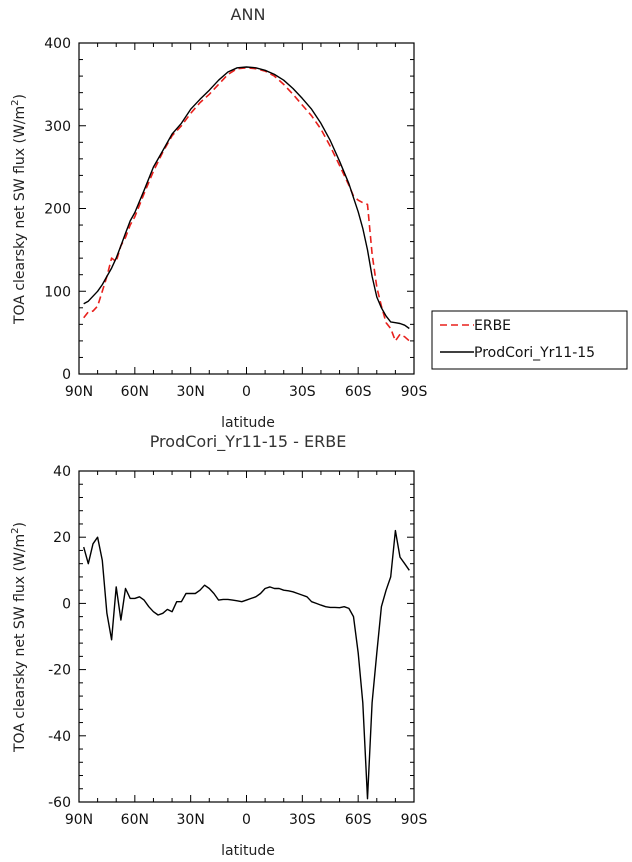  I want to click on top-x-tick-label: 0, so click(246, 392).